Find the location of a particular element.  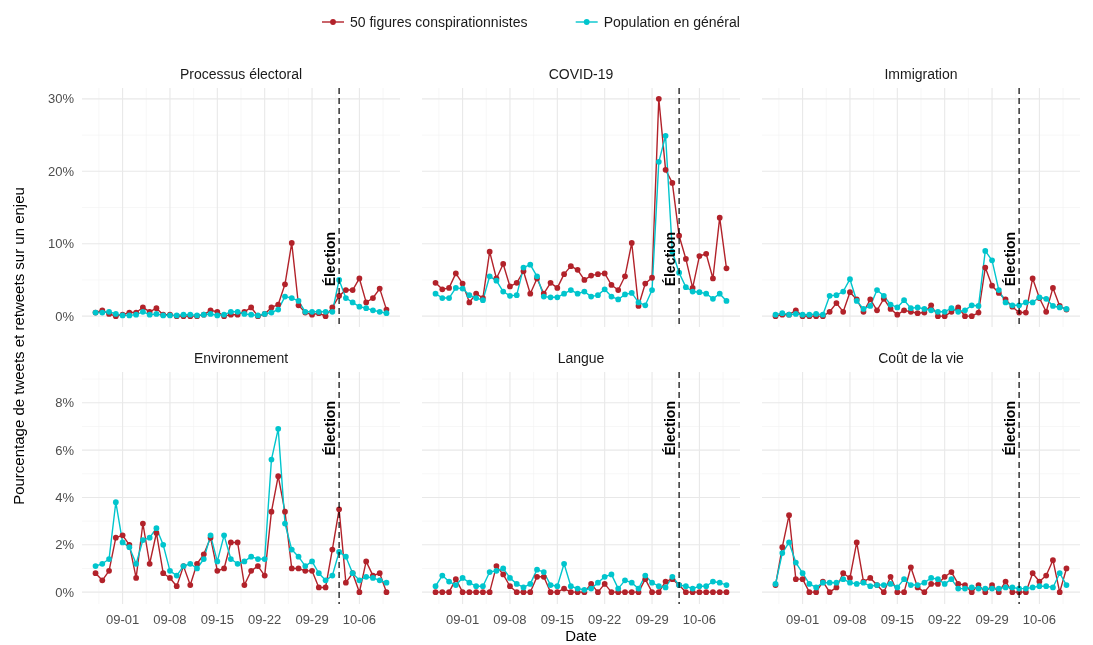

chart-title: Langue is located at coordinates (581, 358).